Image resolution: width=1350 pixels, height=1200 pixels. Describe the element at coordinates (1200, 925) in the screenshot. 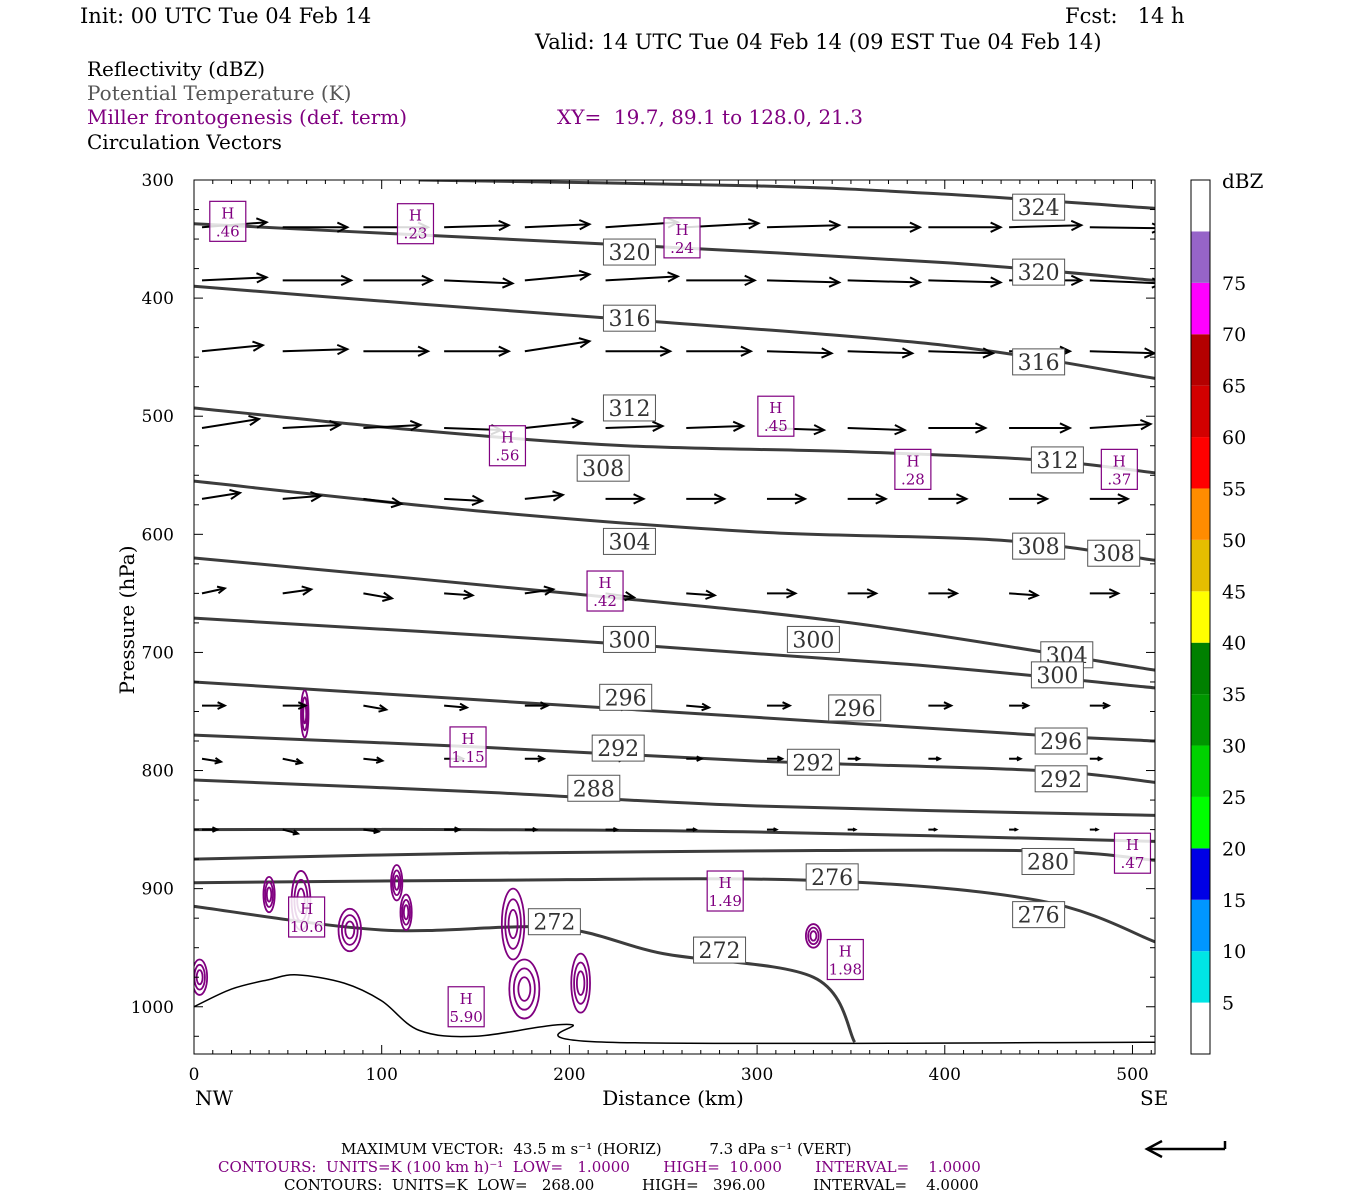

I see `colorbar-segment` at that location.